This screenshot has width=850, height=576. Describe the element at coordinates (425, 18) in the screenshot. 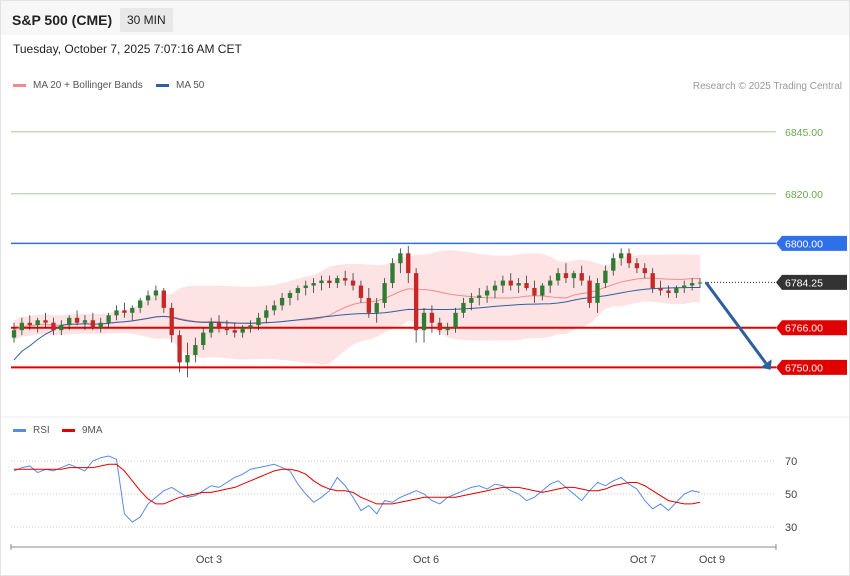

I see `header-bar: S&P 500 (CME) 30 MIN` at that location.